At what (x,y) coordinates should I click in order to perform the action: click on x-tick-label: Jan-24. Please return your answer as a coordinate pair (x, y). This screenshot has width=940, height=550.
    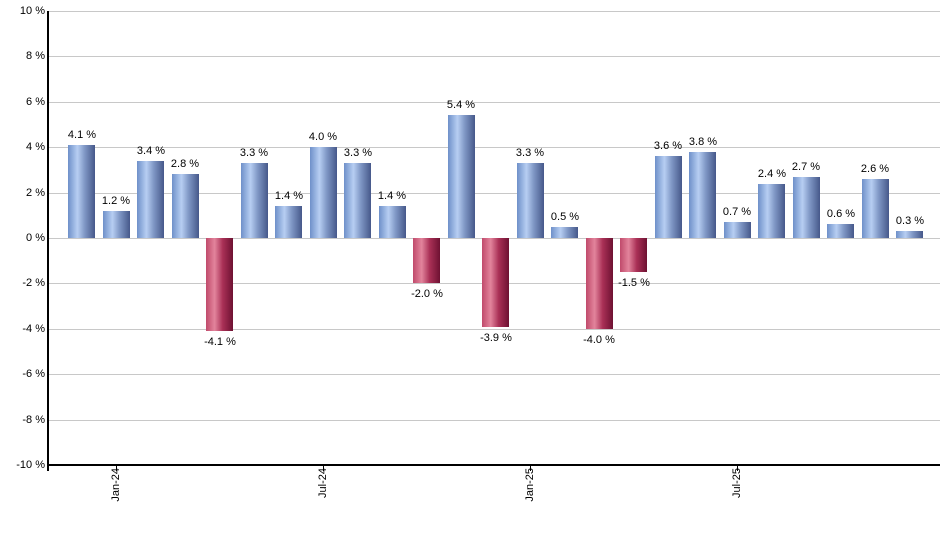
    Looking at the image, I should click on (116, 485).